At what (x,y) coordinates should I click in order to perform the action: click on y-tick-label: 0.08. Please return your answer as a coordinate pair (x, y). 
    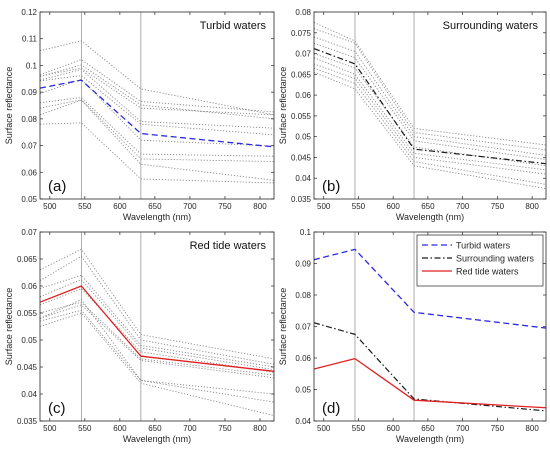
    Looking at the image, I should click on (303, 12).